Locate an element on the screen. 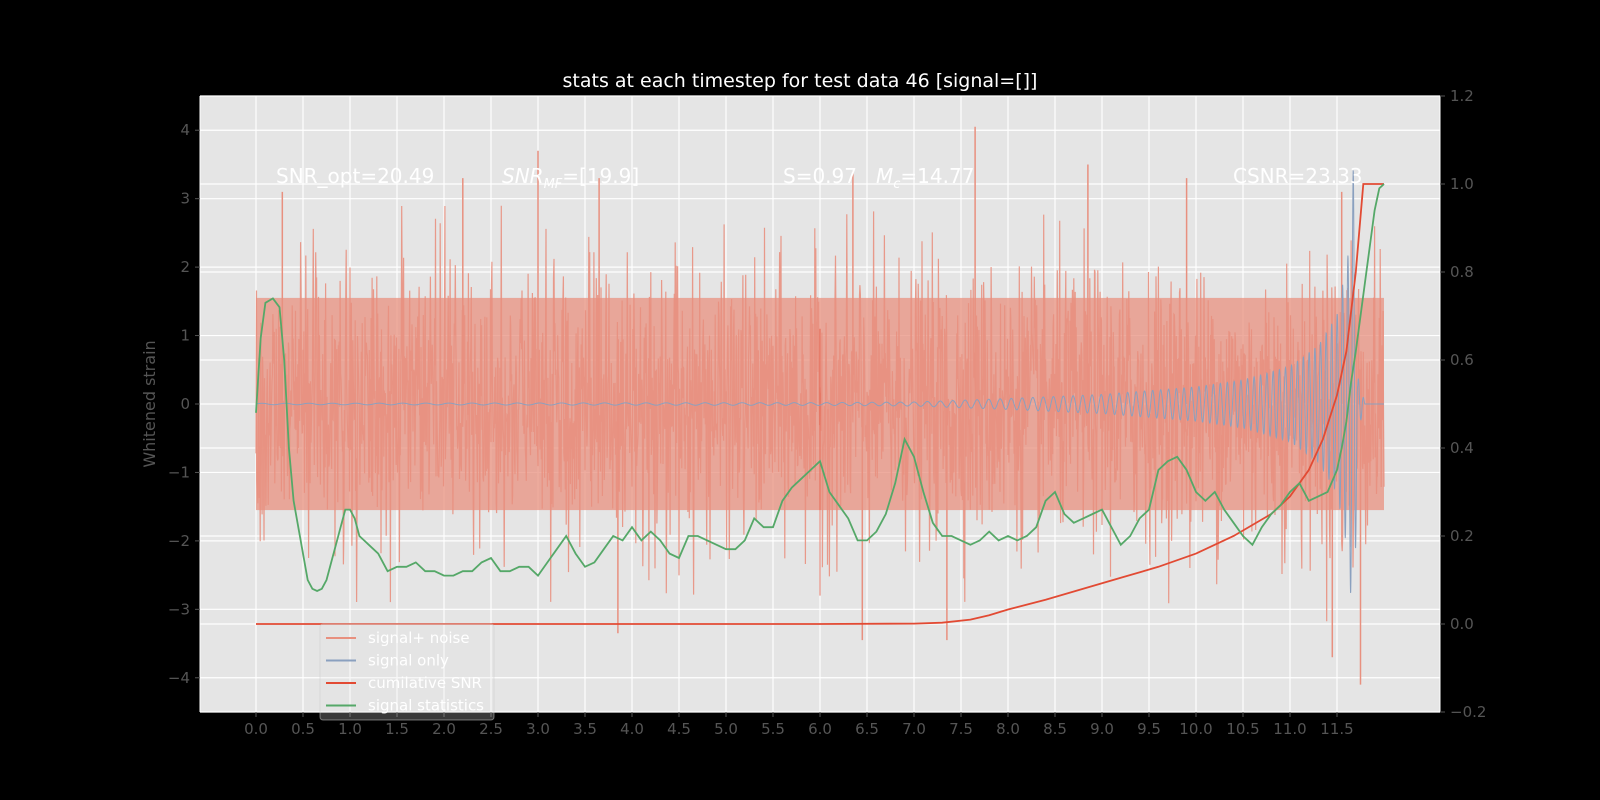 The height and width of the screenshot is (800, 1600). legend-label-3: signal statistics is located at coordinates (426, 706).